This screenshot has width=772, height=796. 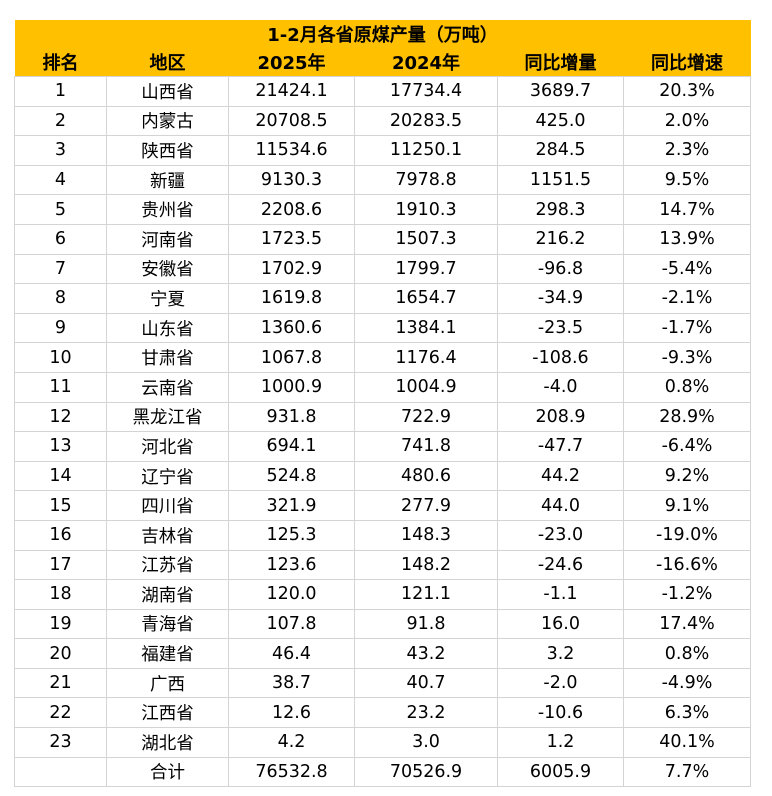 I want to click on yoy-increment-cell: 44.0, so click(x=560, y=505).